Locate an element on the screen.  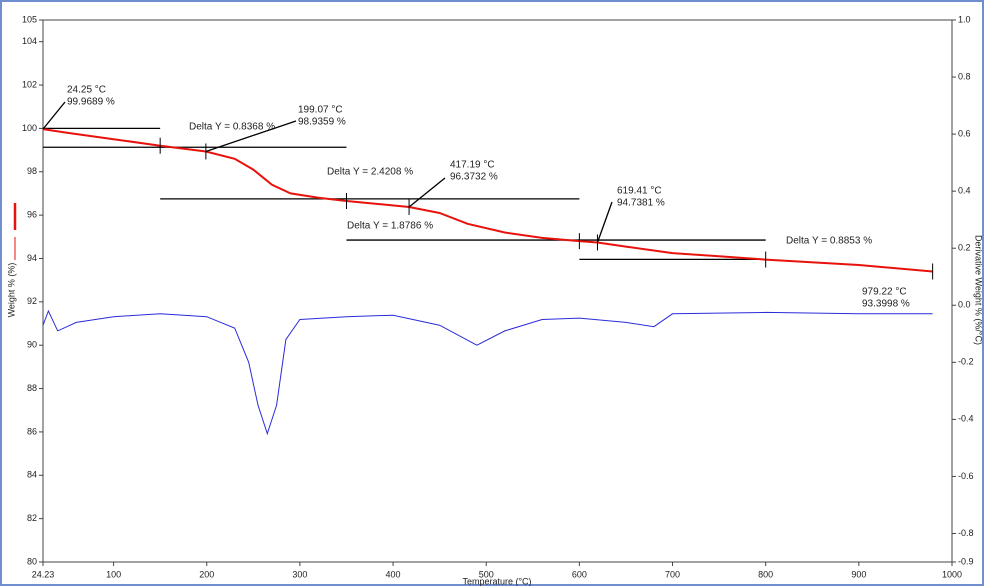
y2-tick-label: -0.2 is located at coordinates (966, 362).